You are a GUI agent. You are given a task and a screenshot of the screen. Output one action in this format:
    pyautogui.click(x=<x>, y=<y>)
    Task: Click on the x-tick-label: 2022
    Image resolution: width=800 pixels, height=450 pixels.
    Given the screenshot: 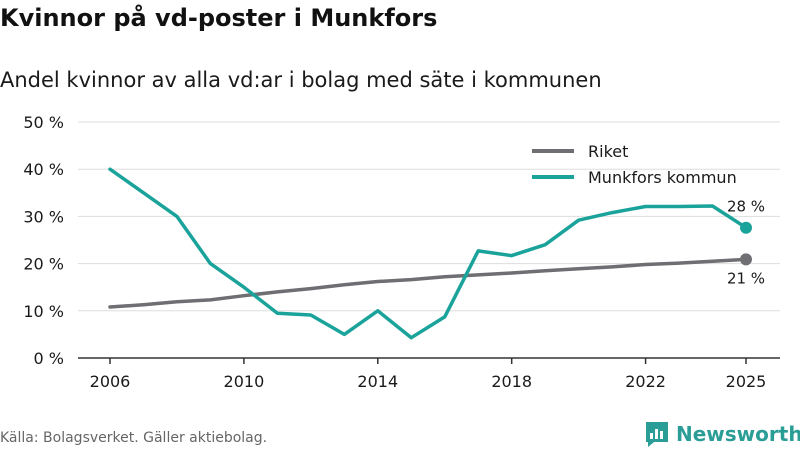 What is the action you would take?
    pyautogui.click(x=645, y=381)
    